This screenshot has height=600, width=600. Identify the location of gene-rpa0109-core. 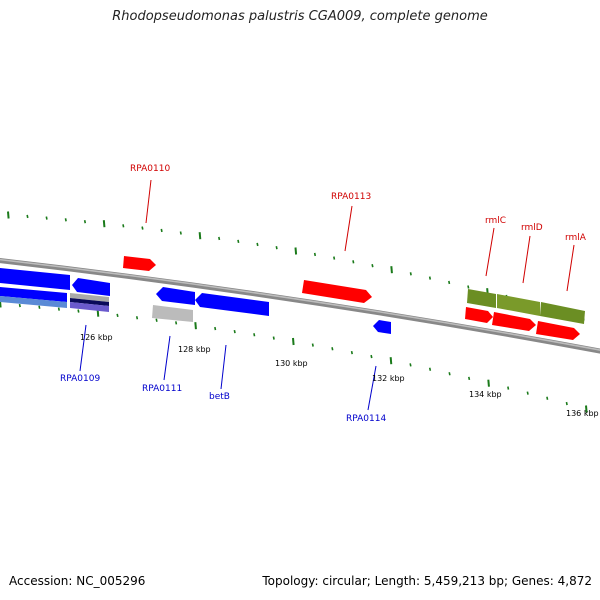
(89, 302).